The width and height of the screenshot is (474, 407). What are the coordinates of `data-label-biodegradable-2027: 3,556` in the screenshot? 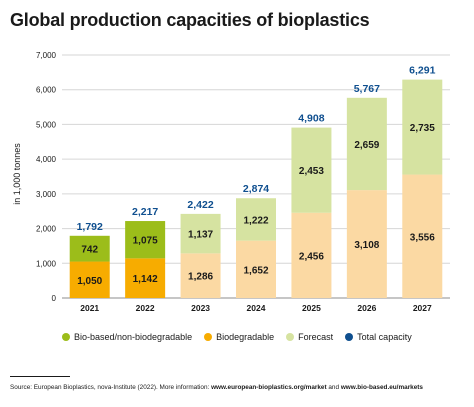 It's located at (422, 237).